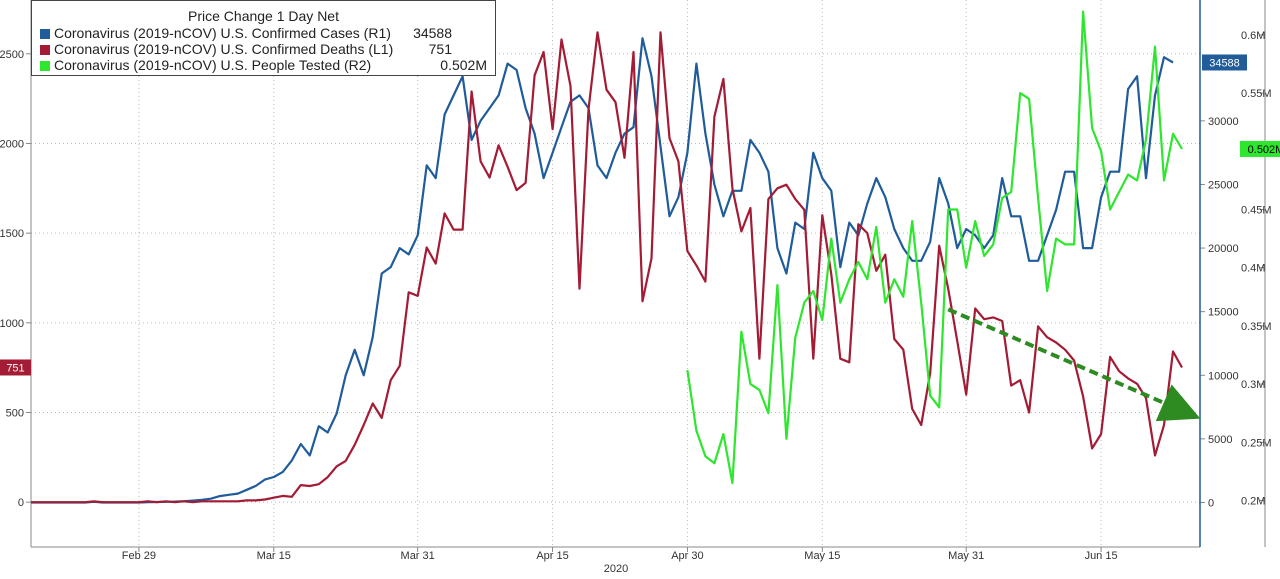  Describe the element at coordinates (1220, 440) in the screenshot. I see `y-right1-tick-label: 5000` at that location.